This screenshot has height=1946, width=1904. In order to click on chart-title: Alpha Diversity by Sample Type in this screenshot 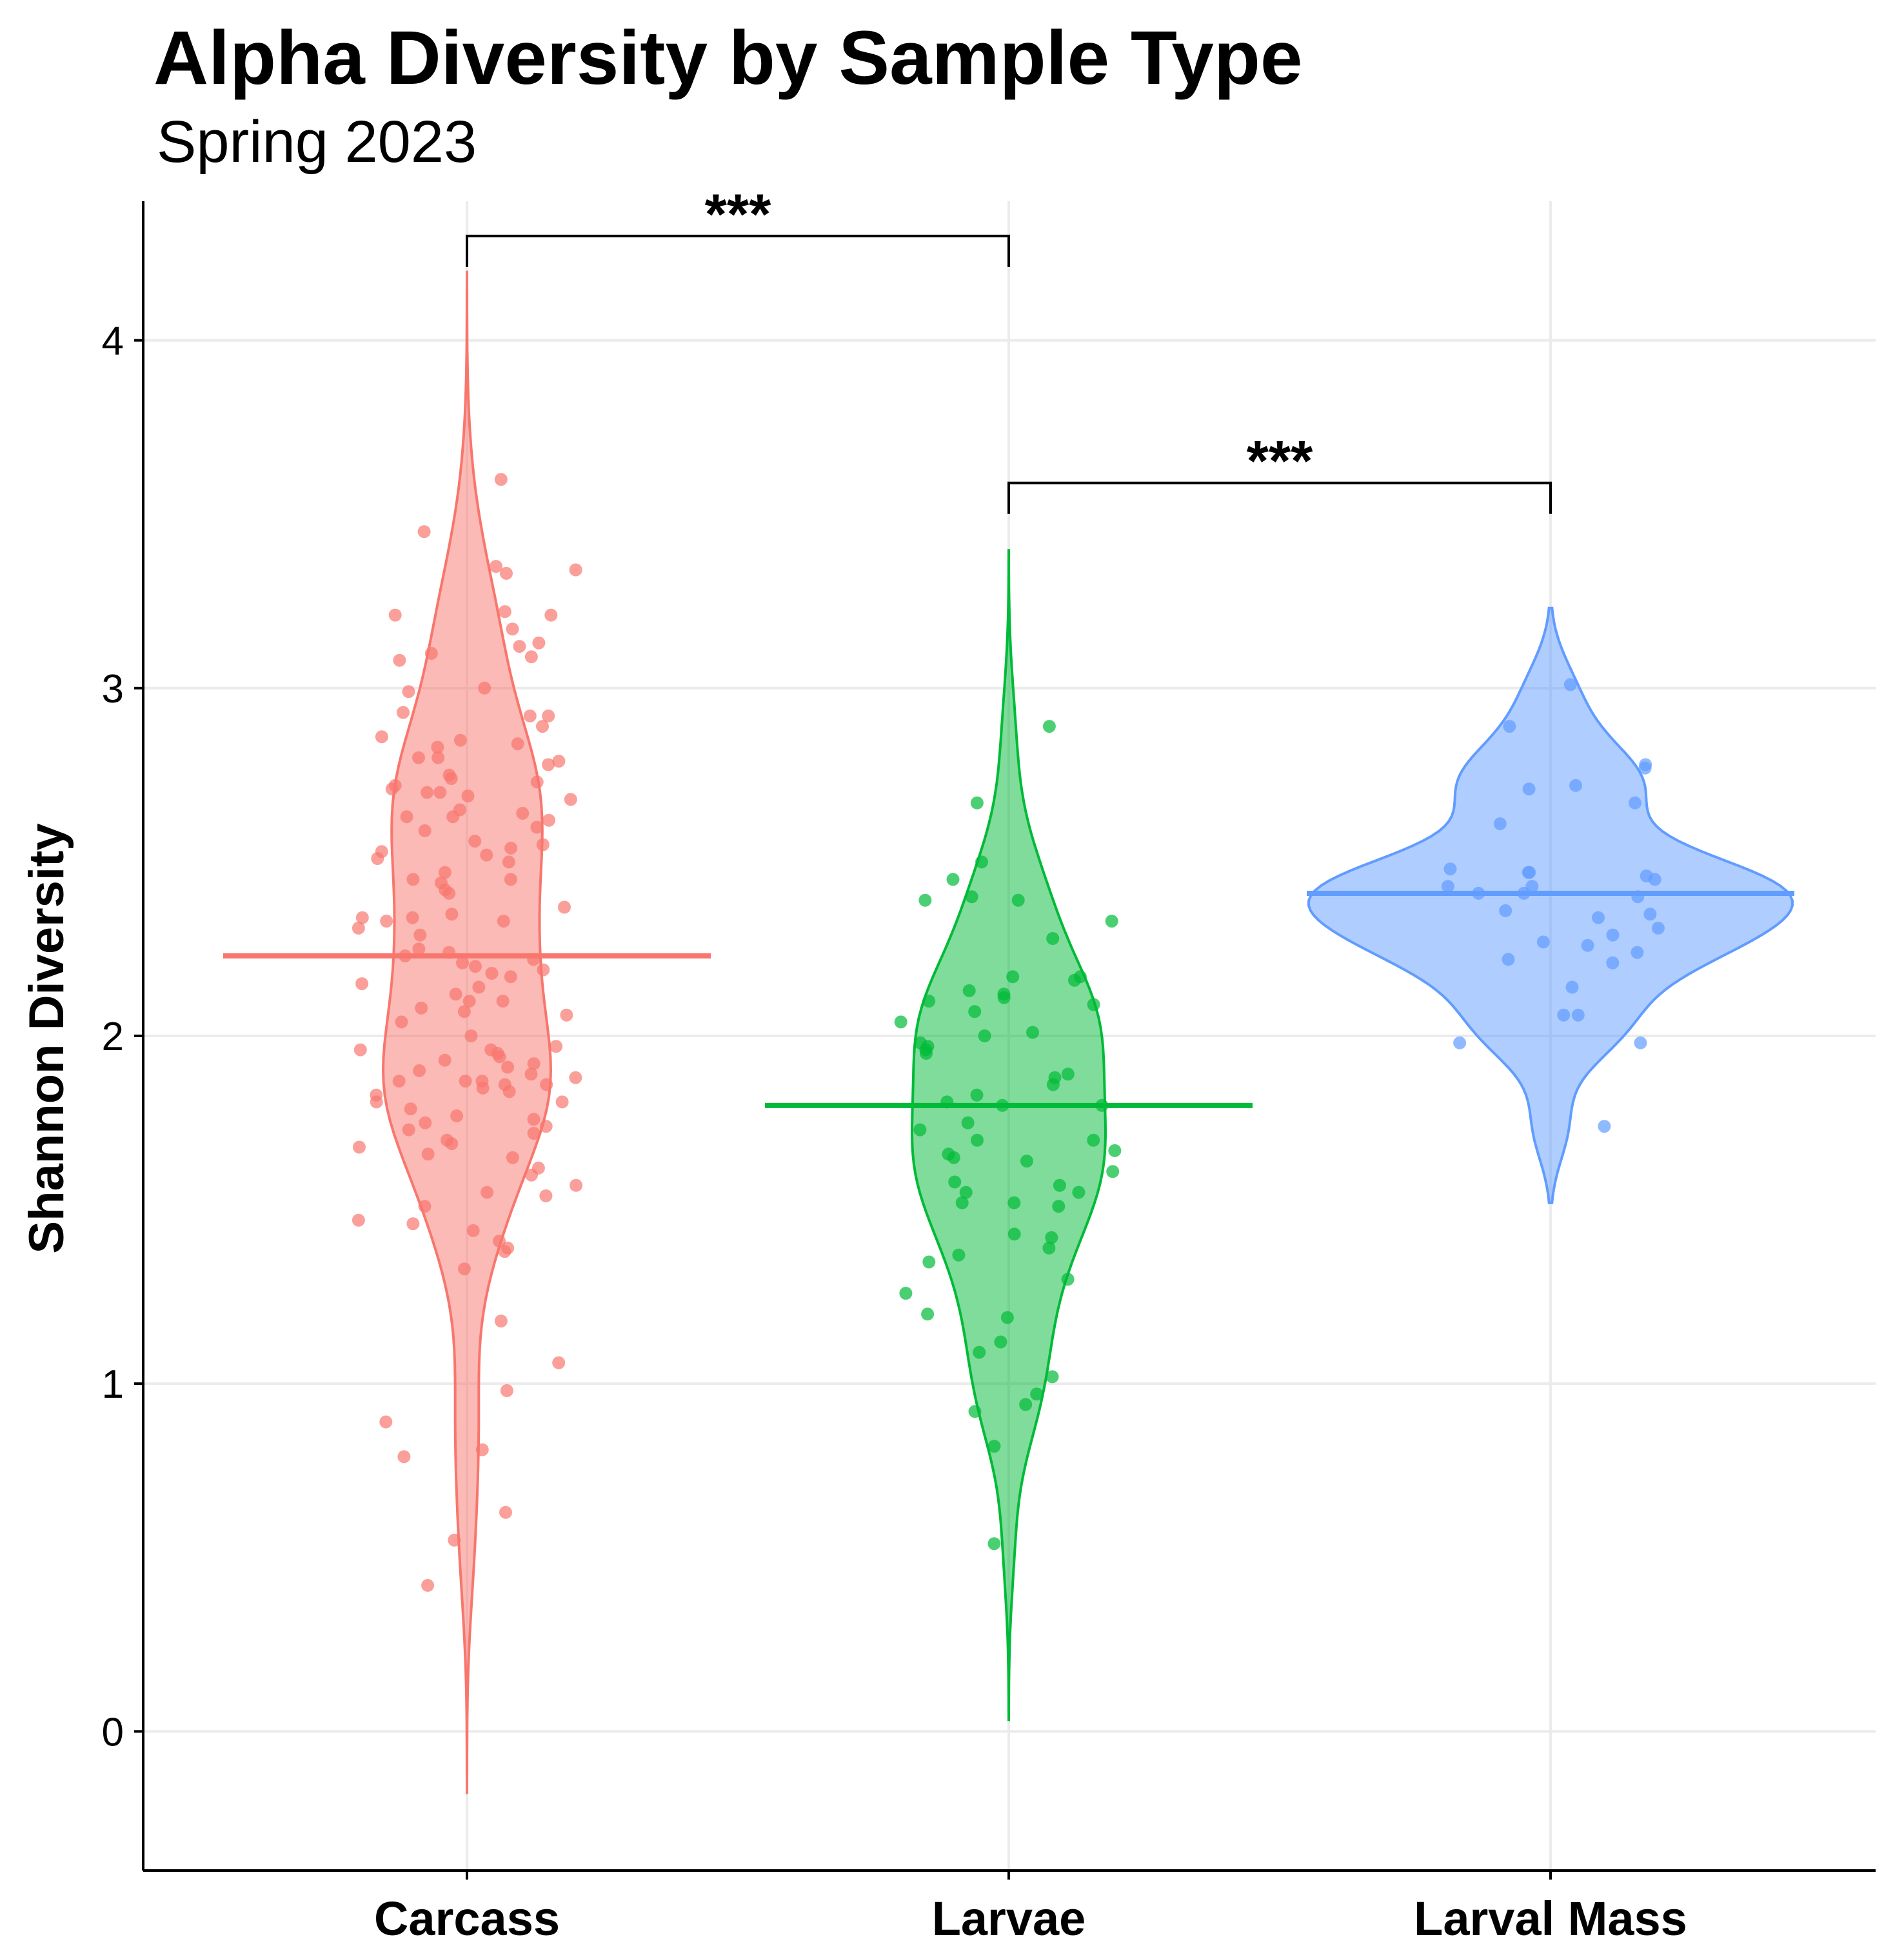, I will do `click(728, 58)`.